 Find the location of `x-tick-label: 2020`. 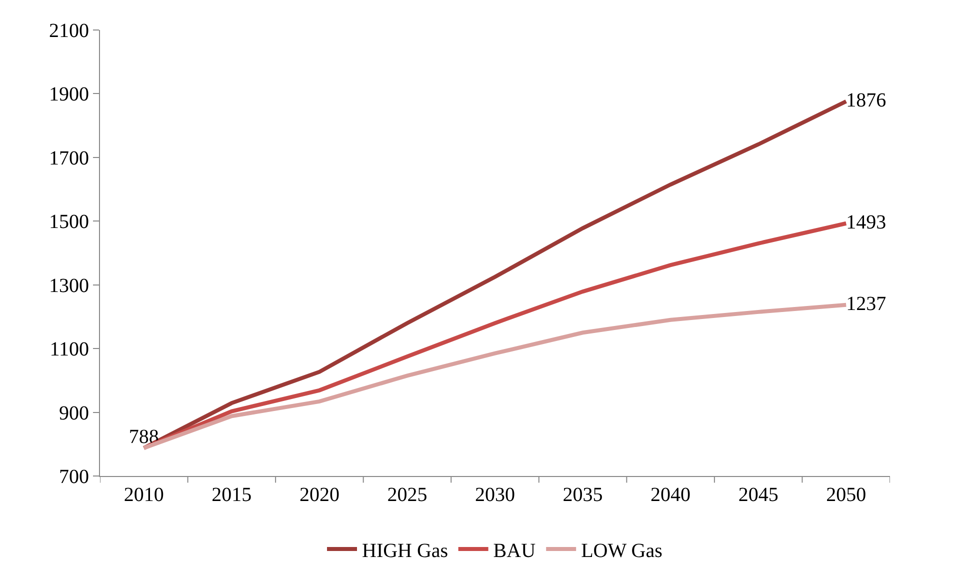

x-tick-label: 2020 is located at coordinates (319, 495).